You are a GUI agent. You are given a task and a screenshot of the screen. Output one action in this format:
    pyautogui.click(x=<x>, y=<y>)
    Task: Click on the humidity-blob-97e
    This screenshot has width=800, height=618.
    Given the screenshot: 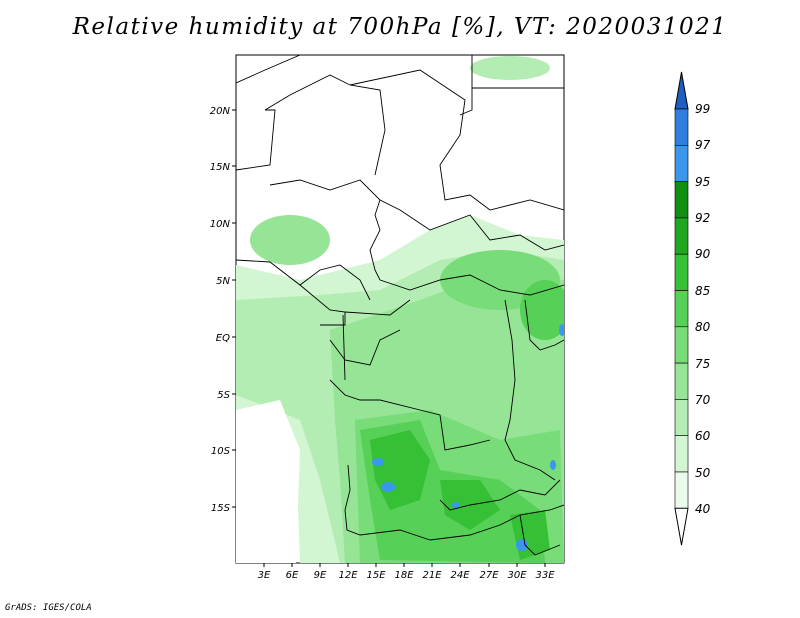 What is the action you would take?
    pyautogui.click(x=553, y=465)
    